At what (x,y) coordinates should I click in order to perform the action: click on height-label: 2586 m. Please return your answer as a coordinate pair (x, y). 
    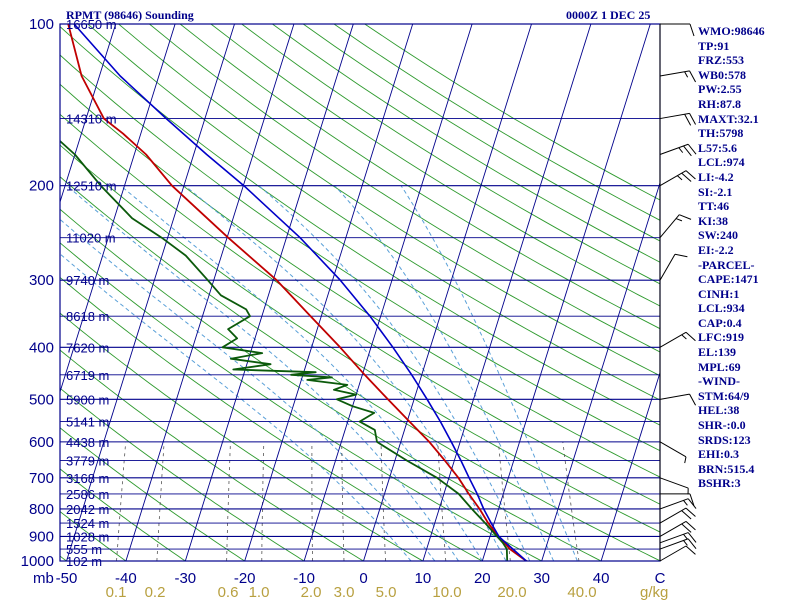
    Looking at the image, I should click on (87, 494).